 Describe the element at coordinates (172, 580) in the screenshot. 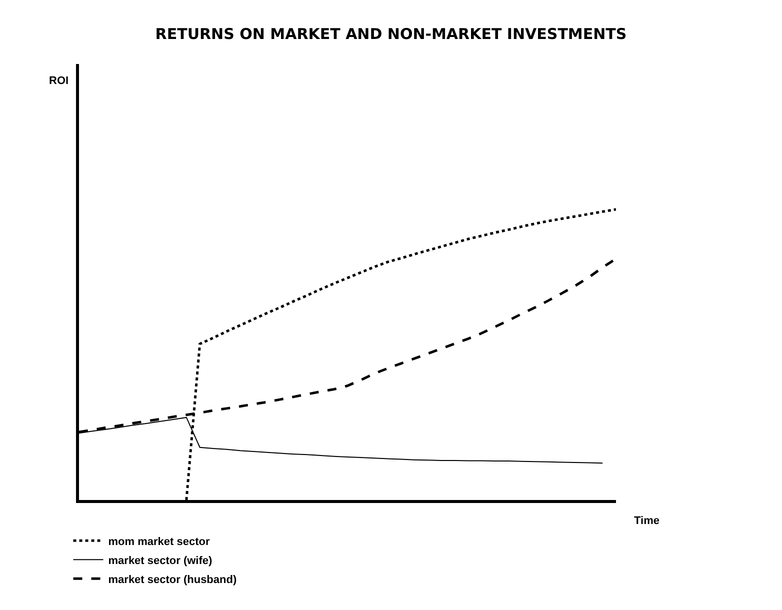

I see `legend-label: market sector (husband)` at that location.